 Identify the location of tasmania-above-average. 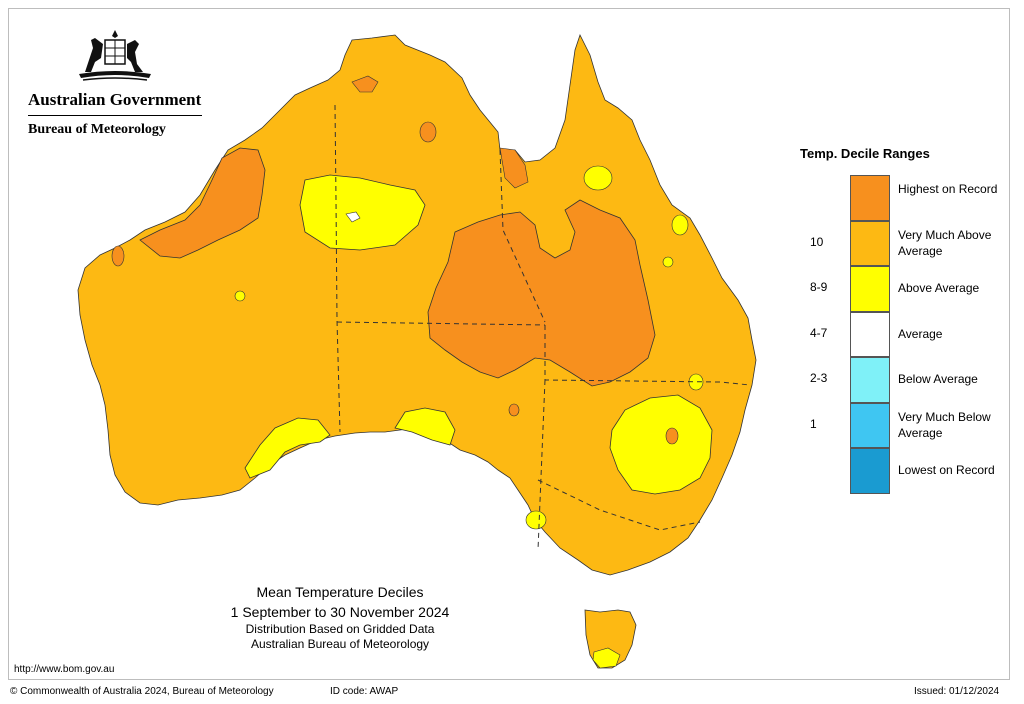
(606, 658).